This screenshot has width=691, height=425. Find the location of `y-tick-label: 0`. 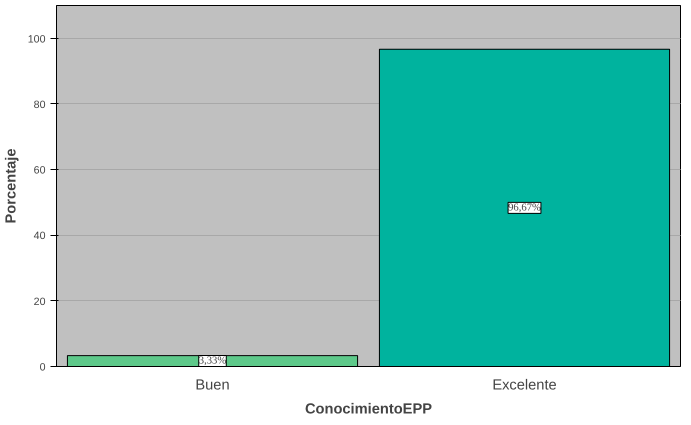

y-tick-label: 0 is located at coordinates (43, 368).